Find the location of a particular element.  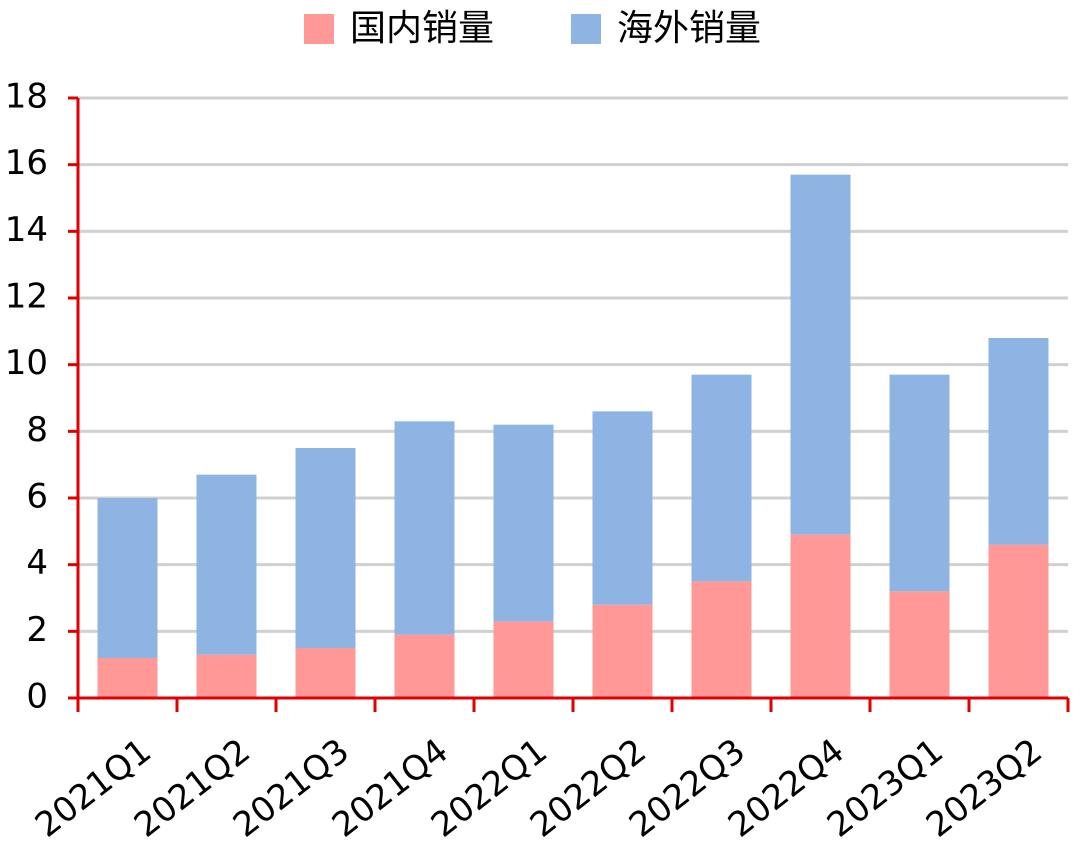

y-tick-label: 0 is located at coordinates (37, 697).